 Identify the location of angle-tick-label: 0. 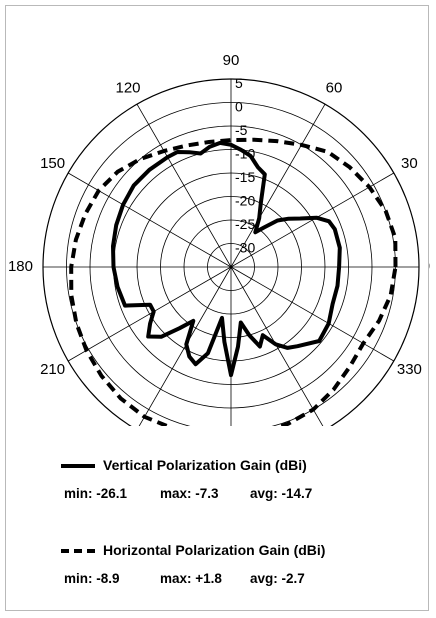
(429, 266).